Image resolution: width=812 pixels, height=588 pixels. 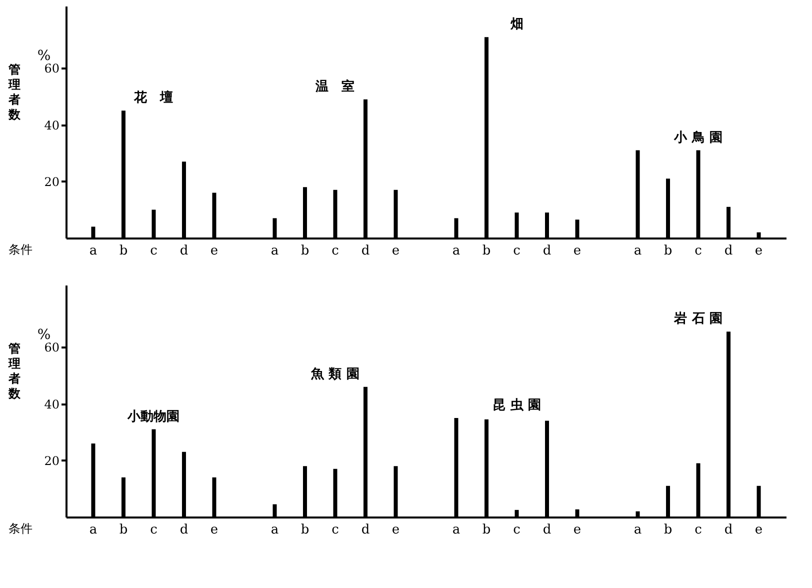 I want to click on series-label: 花 壇, so click(x=153, y=98).